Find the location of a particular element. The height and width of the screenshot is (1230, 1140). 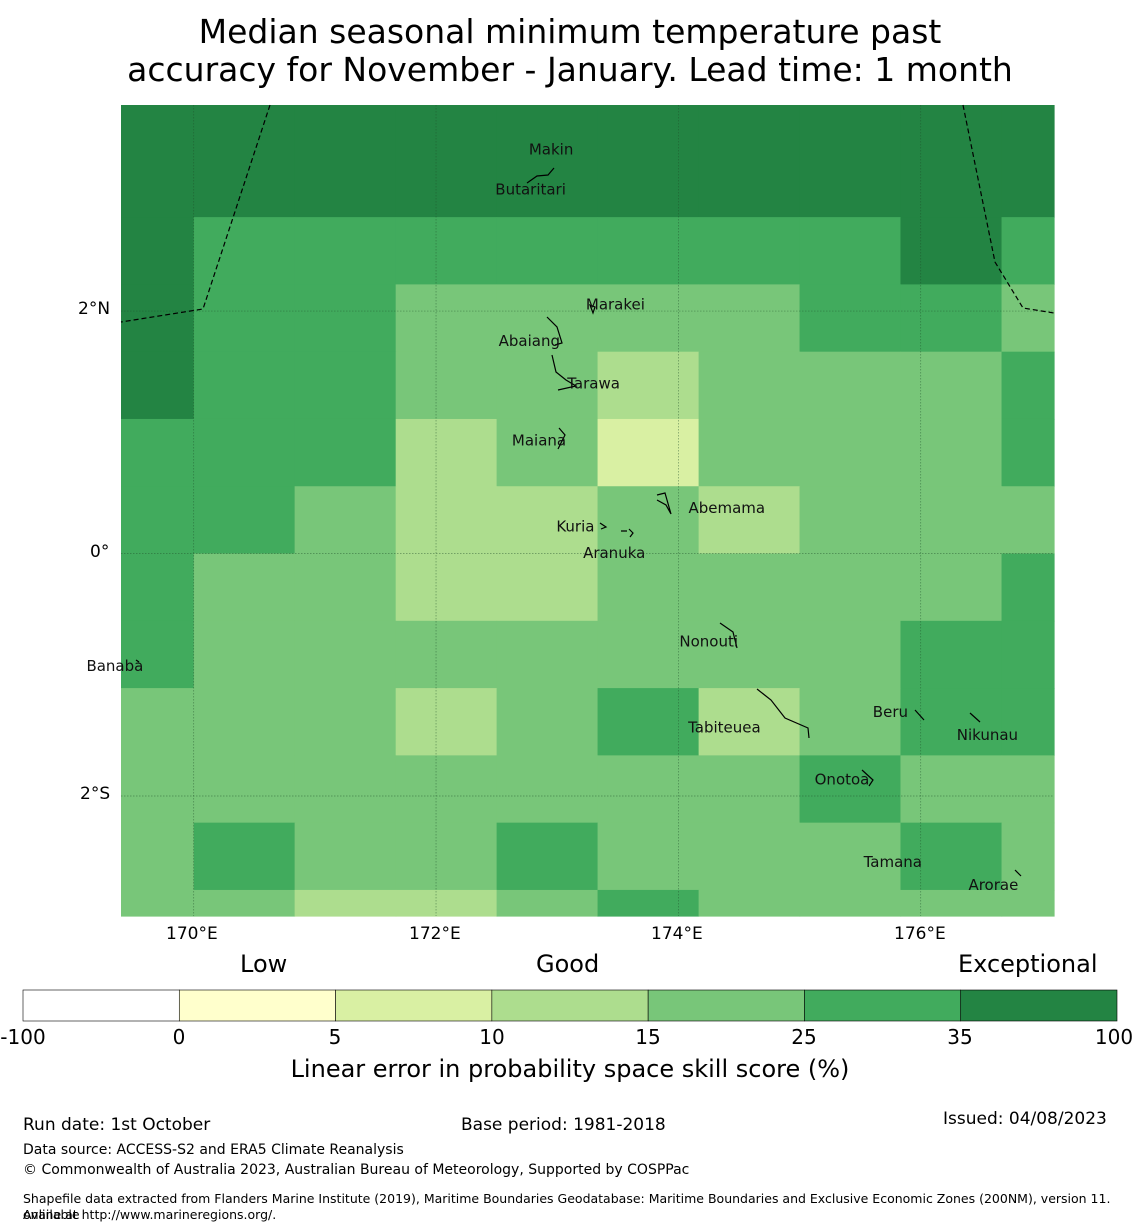

island-beru is located at coordinates (919, 715).